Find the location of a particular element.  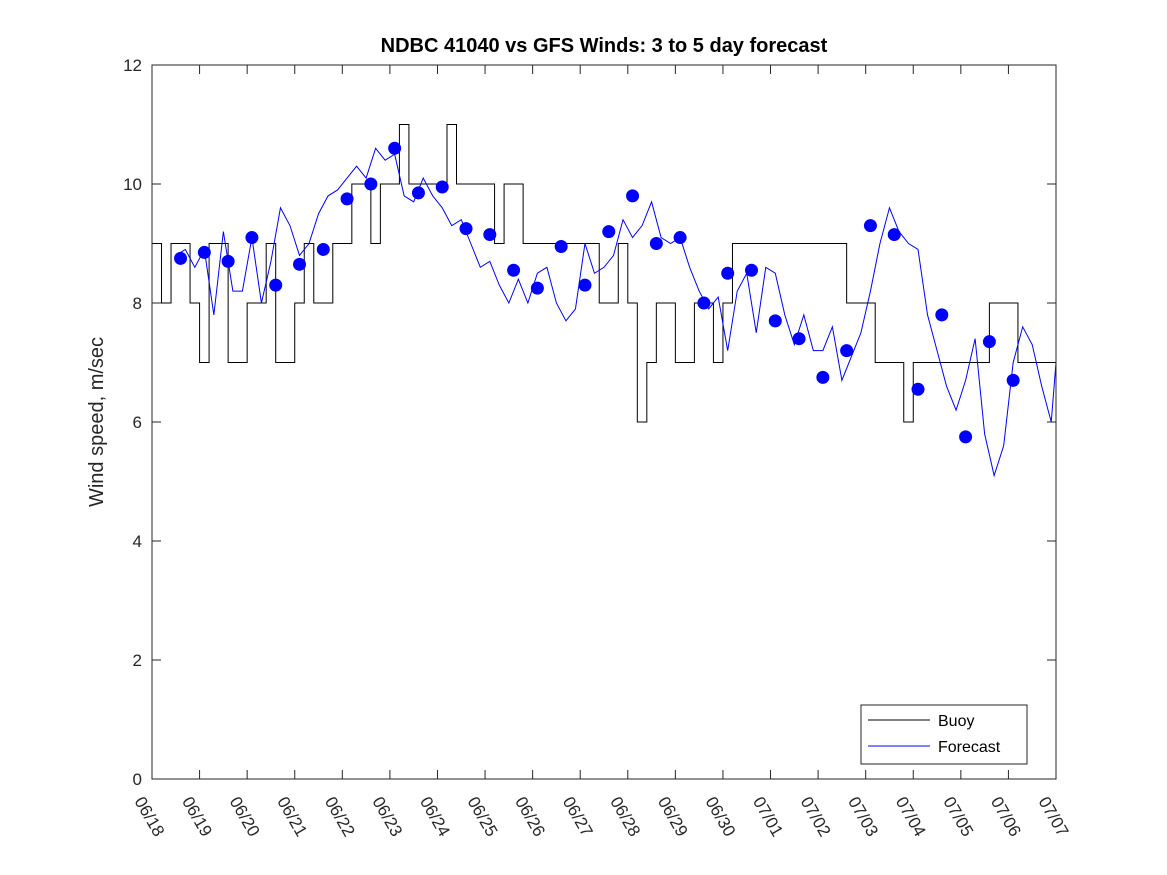

y-tick-label: 10 is located at coordinates (132, 184).